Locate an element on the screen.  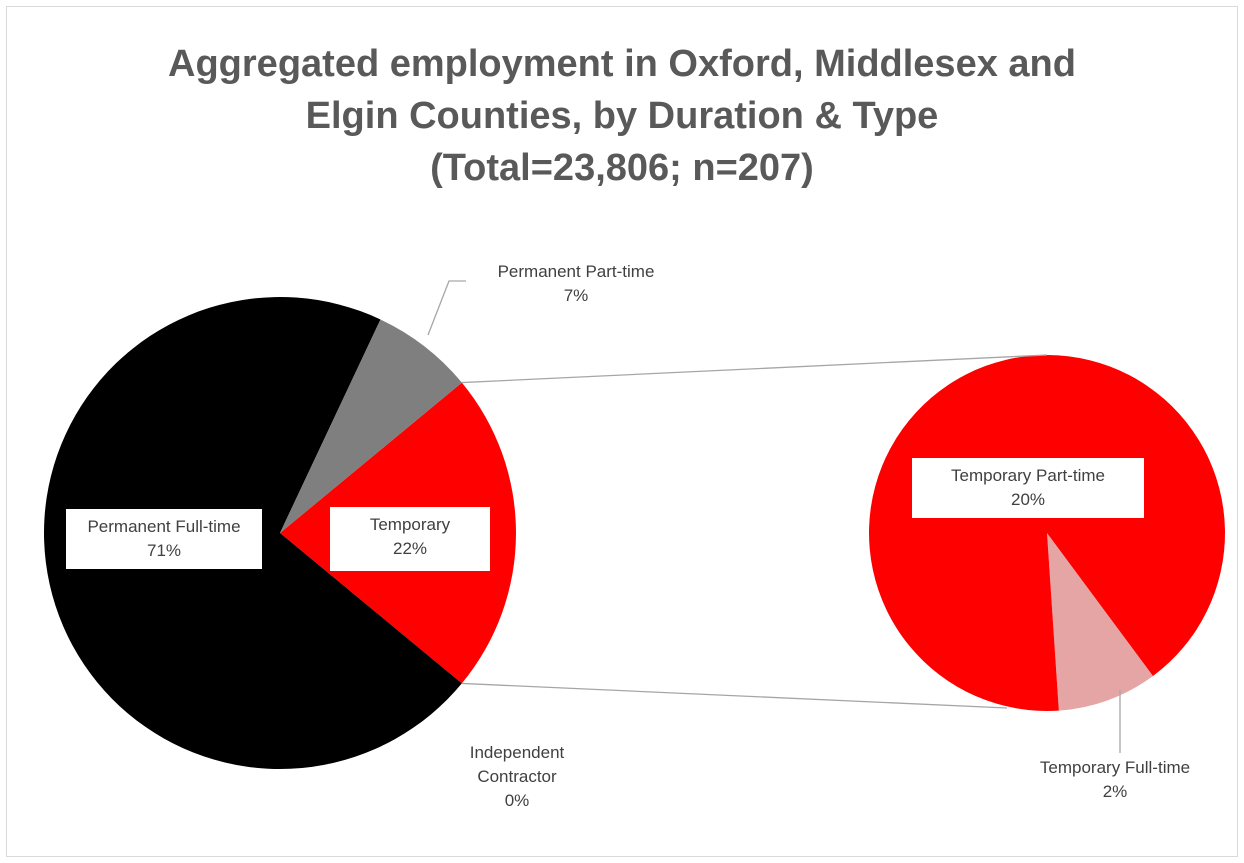
label-permanent-full-time-name: Permanent Full-time is located at coordinates (164, 526).